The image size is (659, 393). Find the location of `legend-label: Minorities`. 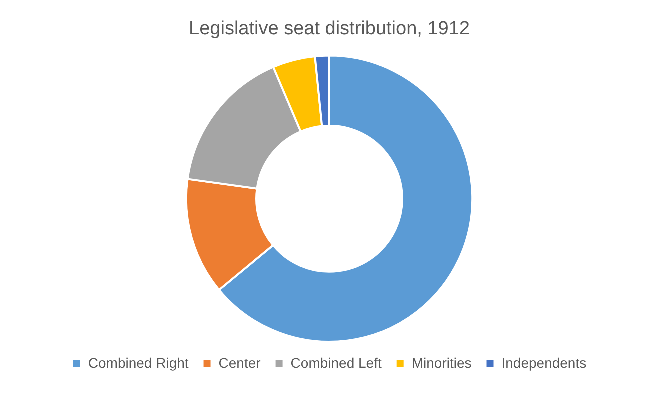

legend-label: Minorities is located at coordinates (442, 362).